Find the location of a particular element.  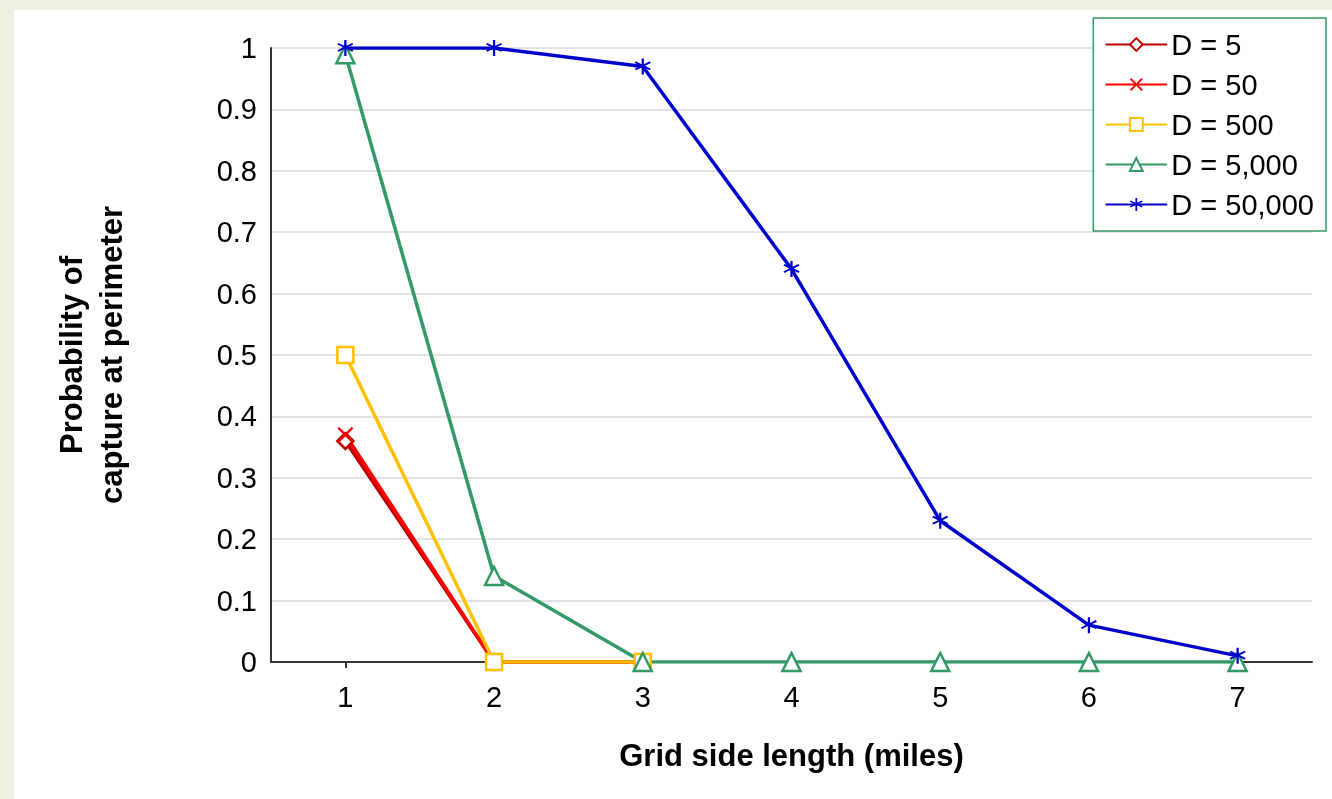

x-tick-label: 7 is located at coordinates (1237, 696).